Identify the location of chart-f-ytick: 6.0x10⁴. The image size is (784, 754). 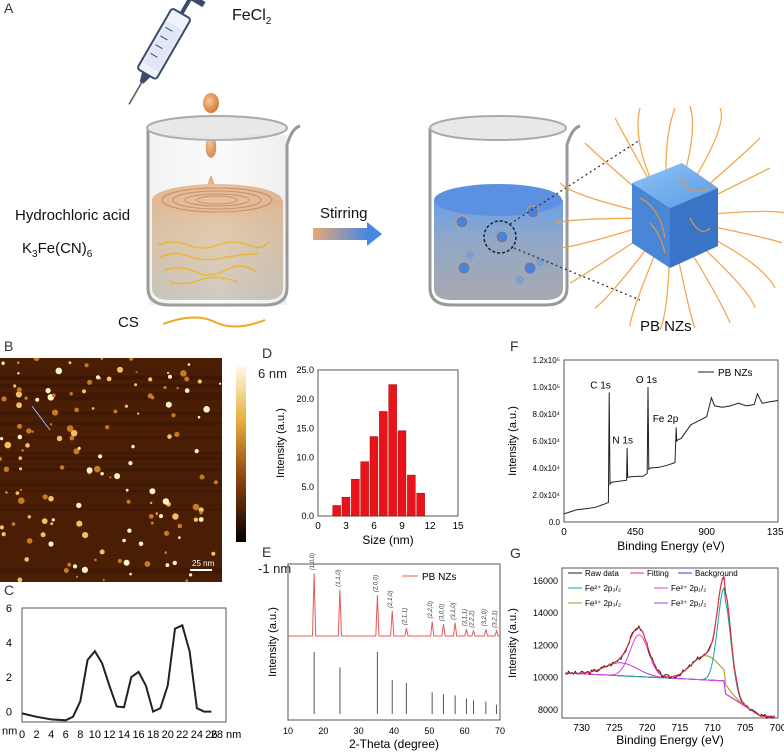
(547, 441).